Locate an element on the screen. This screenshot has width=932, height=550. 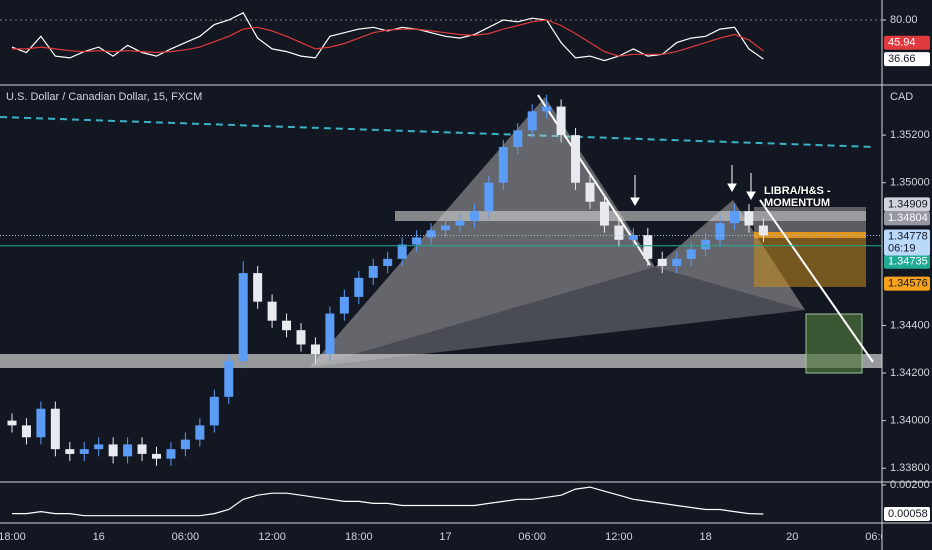
last-value-label: 36.66 is located at coordinates (902, 59).